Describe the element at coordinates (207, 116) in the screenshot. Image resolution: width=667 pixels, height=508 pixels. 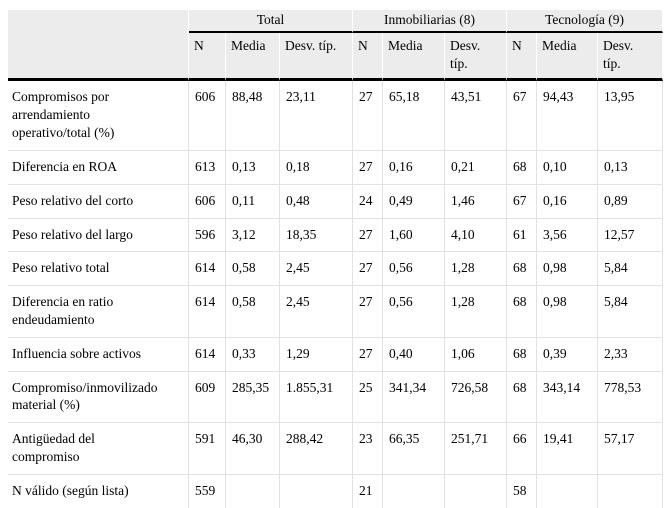
I see `value-cell: 606` at that location.